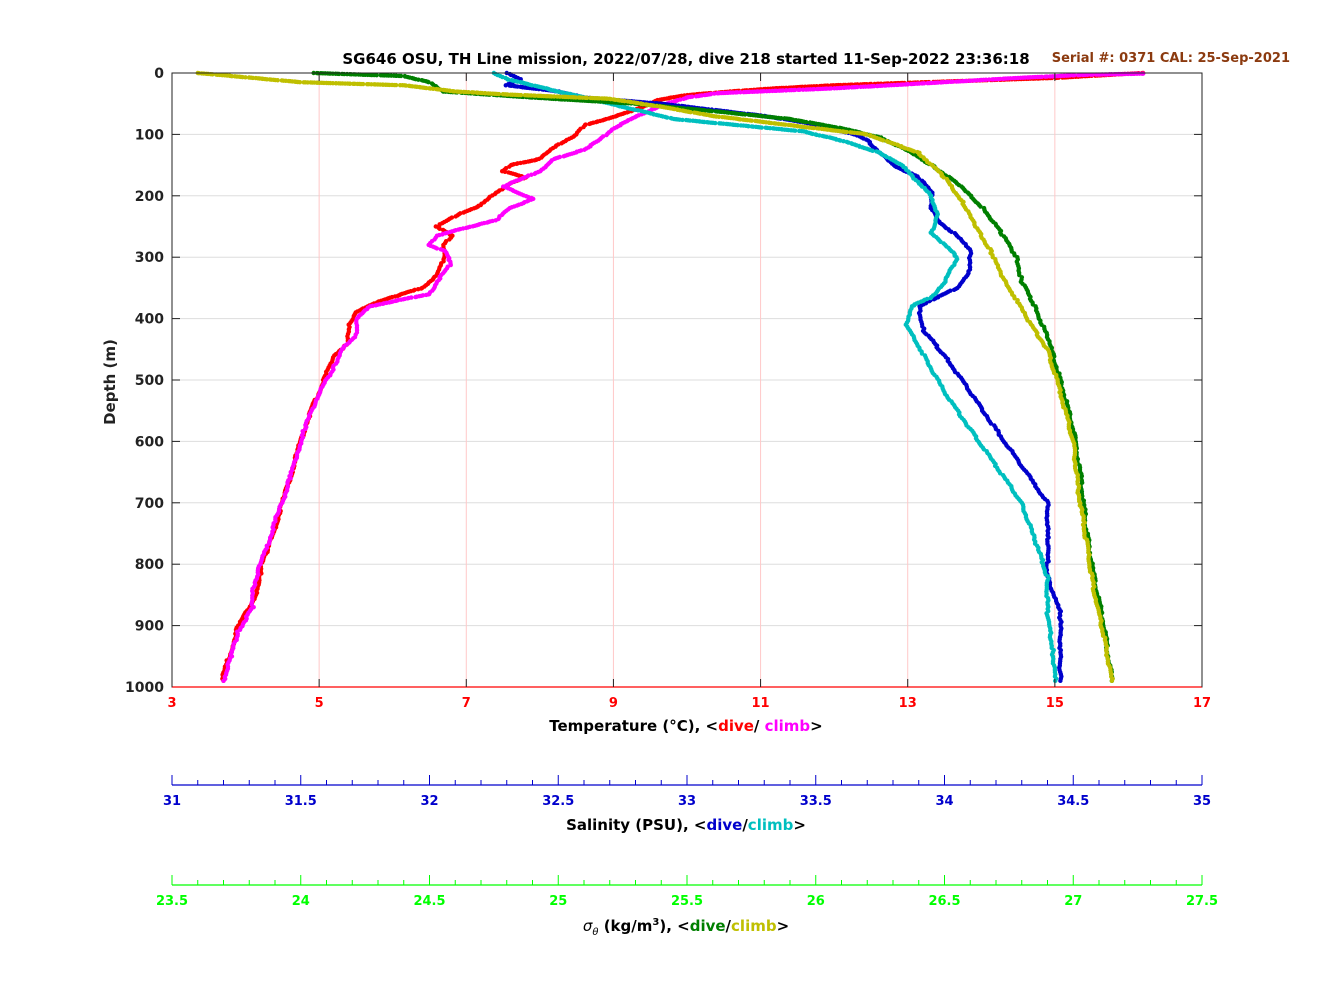 This screenshot has width=1328, height=996. I want to click on sigma_theta-tick-label: 23.5, so click(172, 901).